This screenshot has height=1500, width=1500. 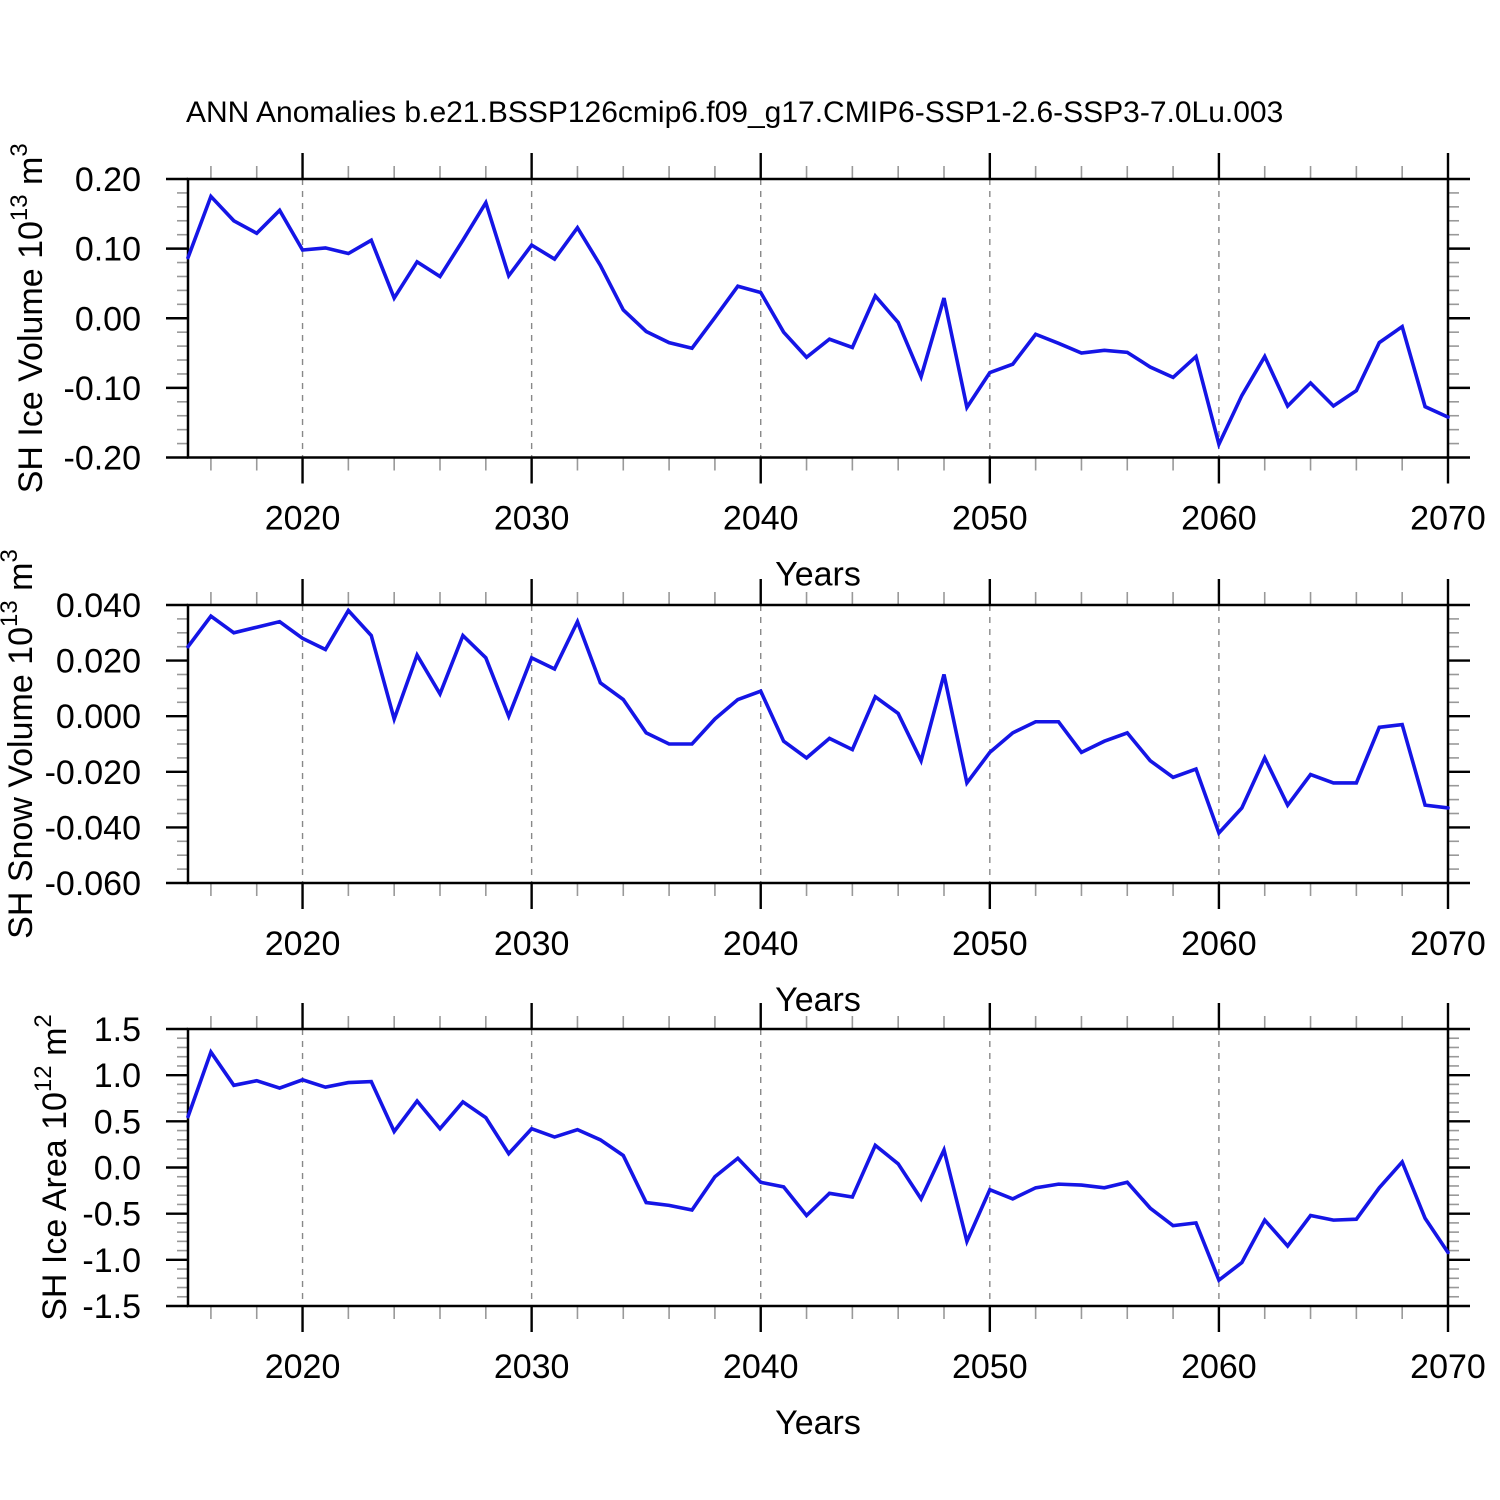 I want to click on line-series-sh-ice-area, so click(x=818, y=1166).